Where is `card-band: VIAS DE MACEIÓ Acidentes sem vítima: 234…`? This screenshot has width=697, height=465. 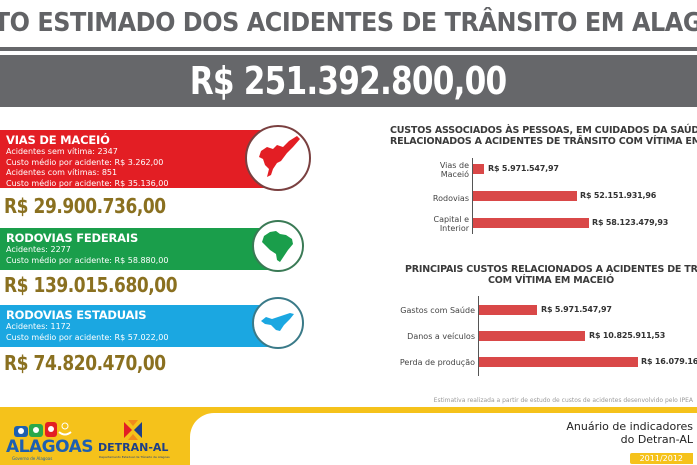 card-band: VIAS DE MACEIÓ Acidentes sem vítima: 234… is located at coordinates (136, 159).